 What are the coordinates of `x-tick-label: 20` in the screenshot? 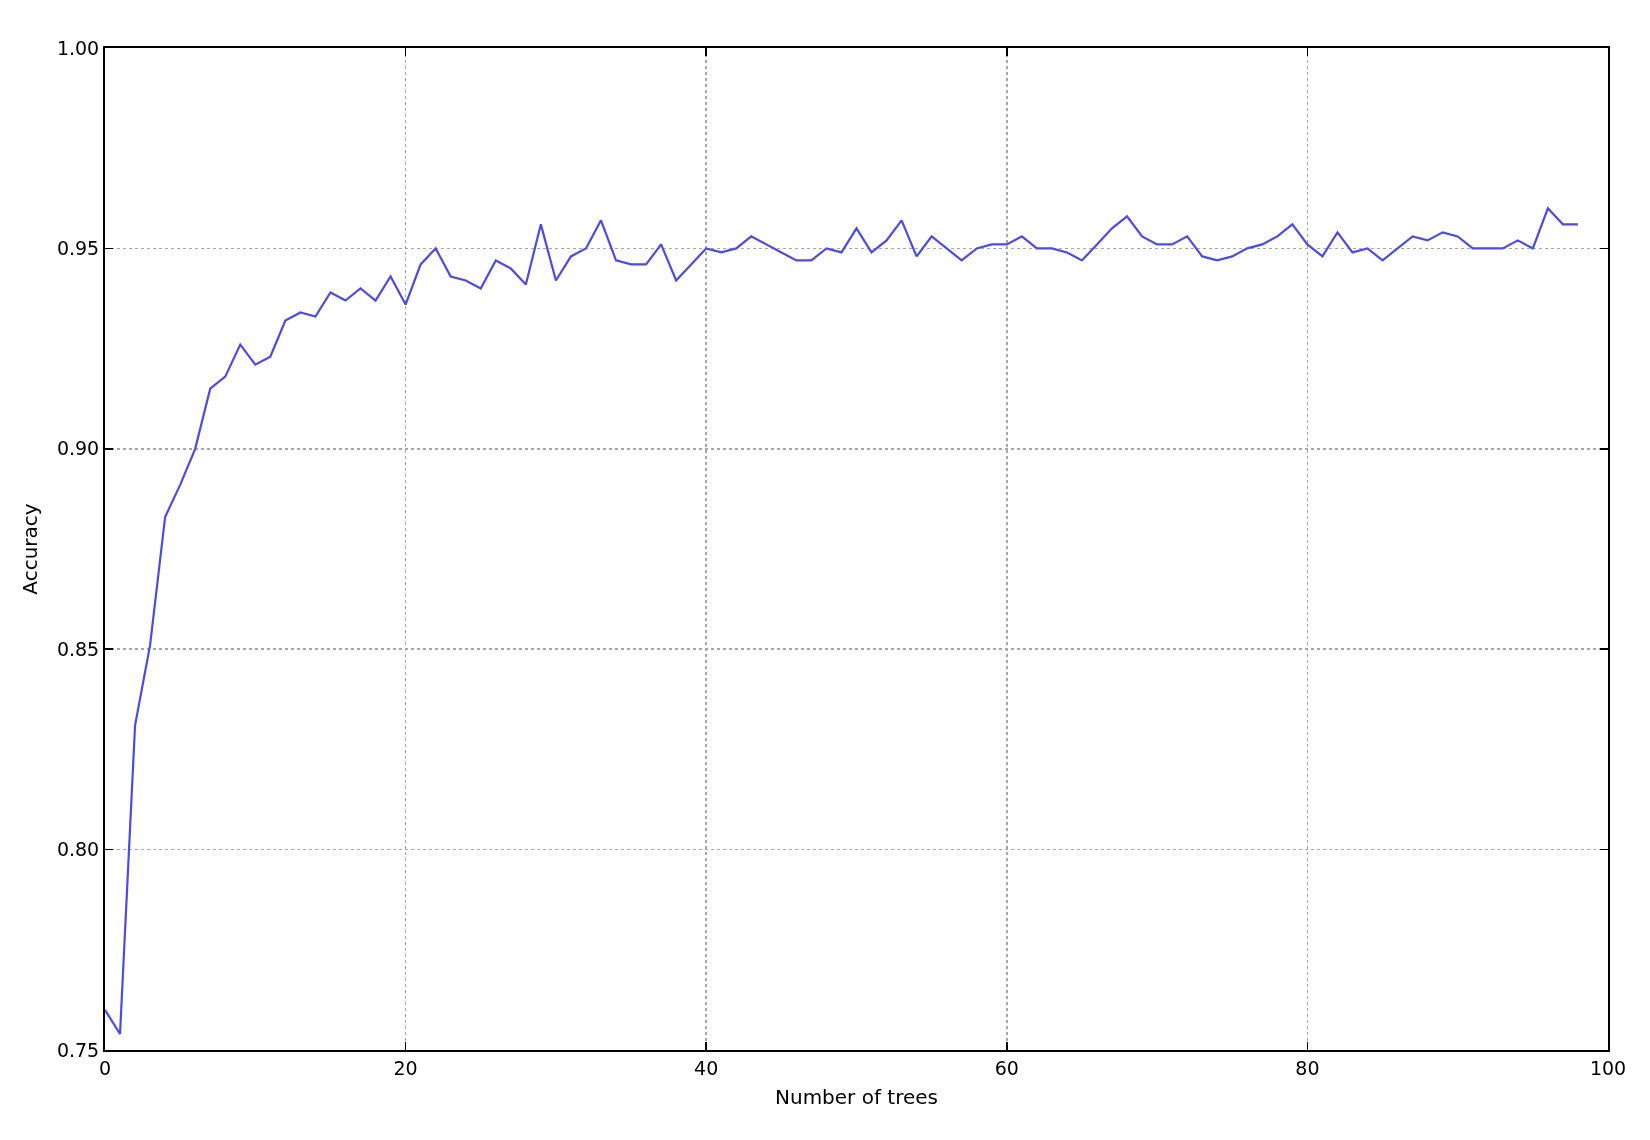 It's located at (405, 1067).